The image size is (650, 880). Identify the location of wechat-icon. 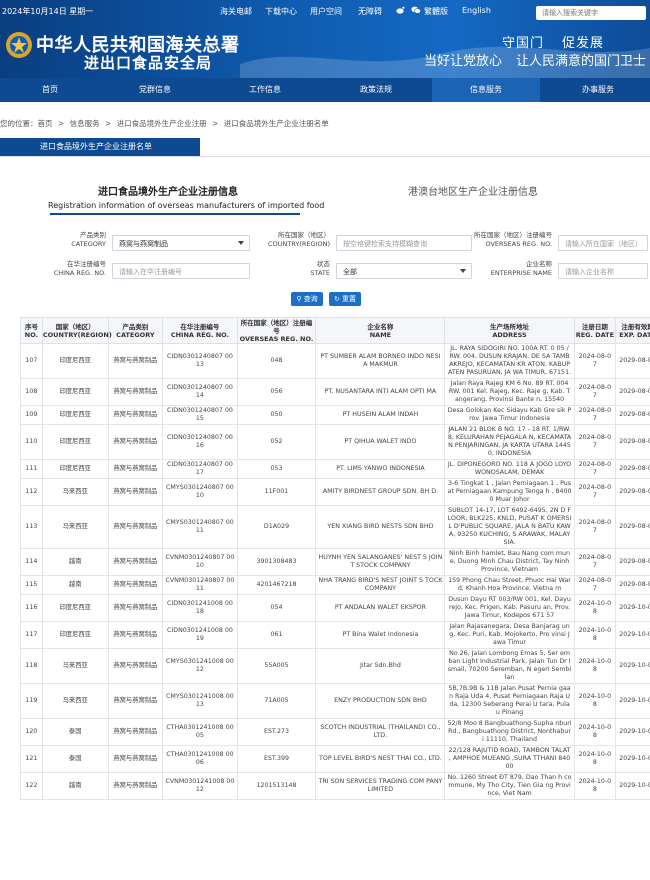
(416, 11).